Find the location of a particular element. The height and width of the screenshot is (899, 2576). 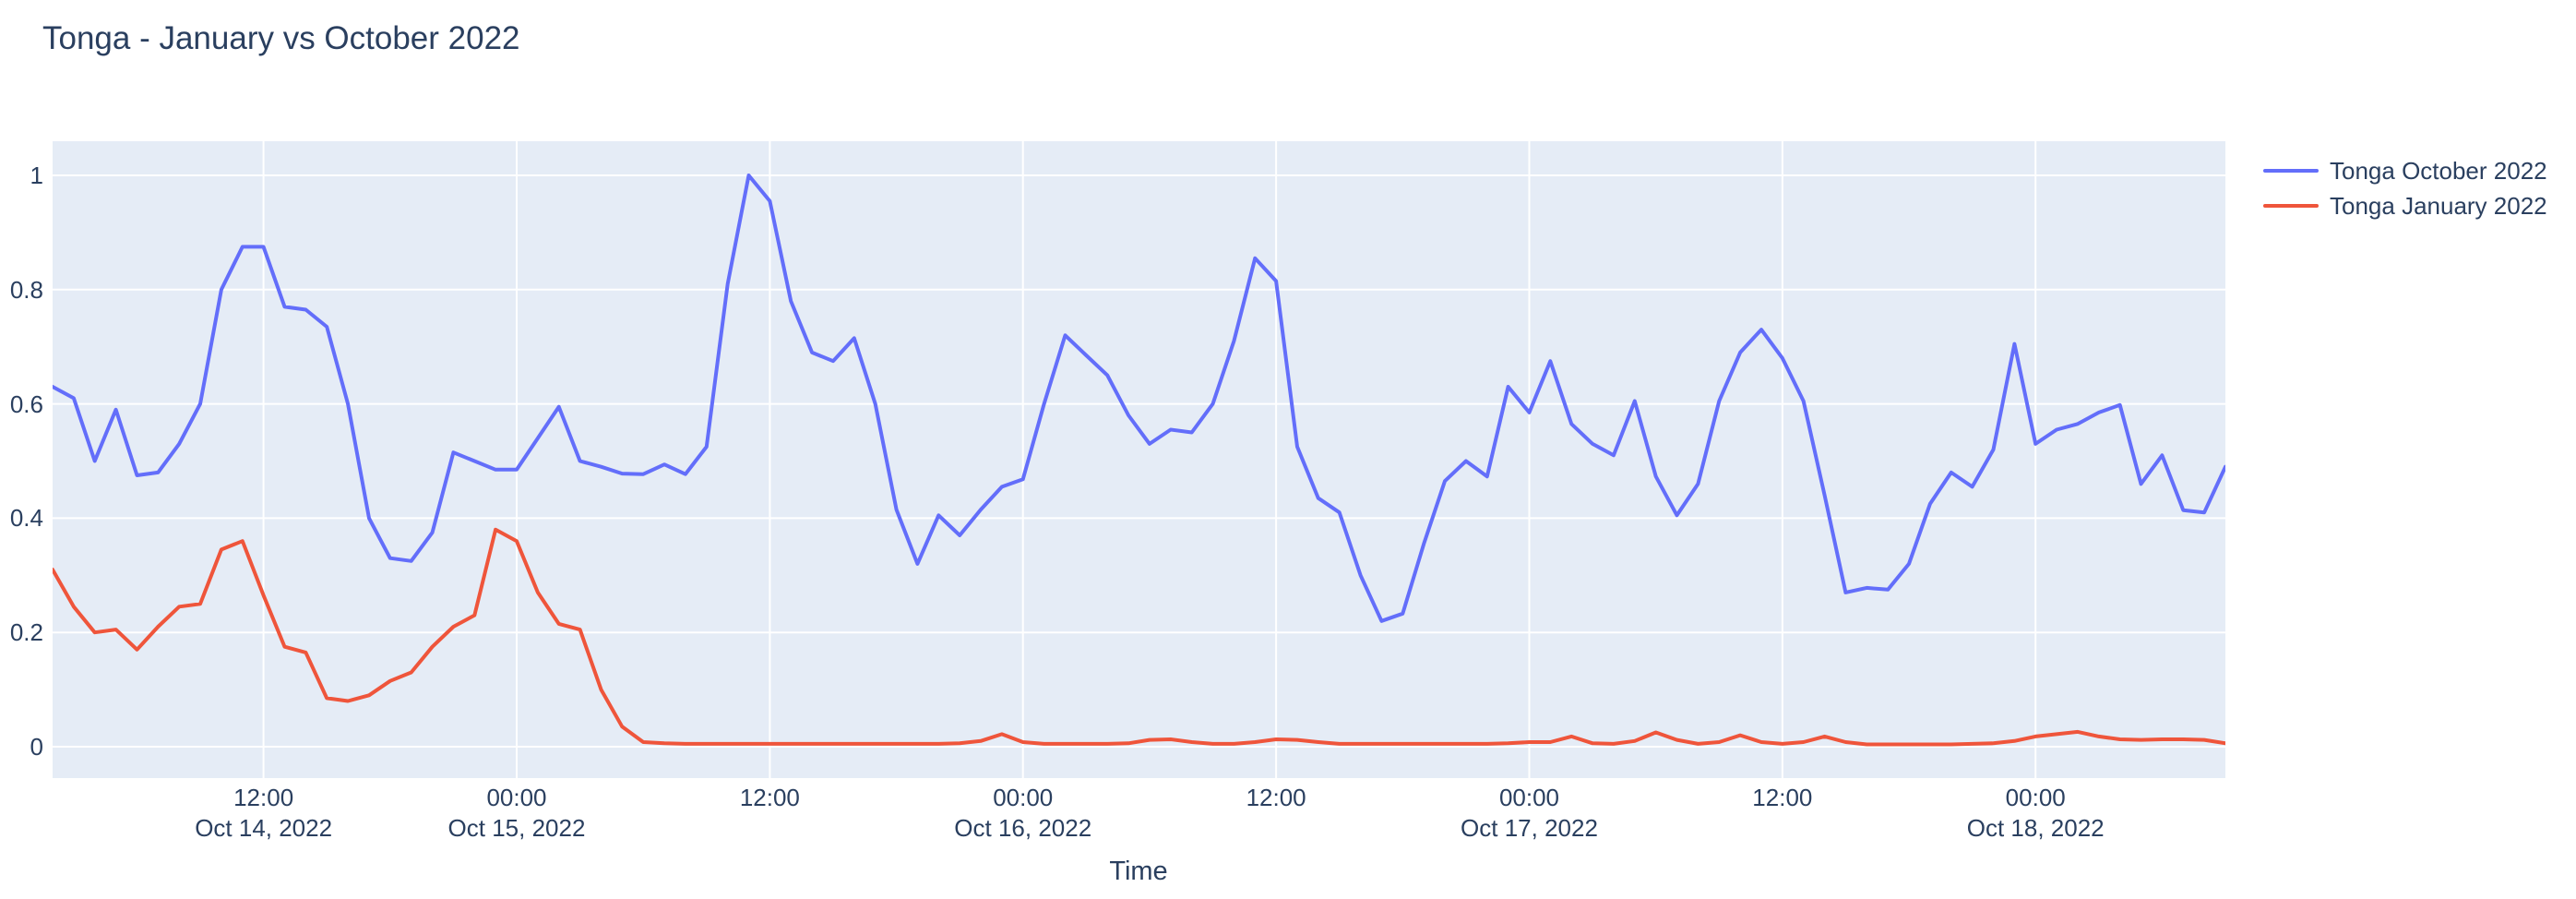

legend-item-tonga-january-2022: Tonga January 2022 is located at coordinates (2405, 205).